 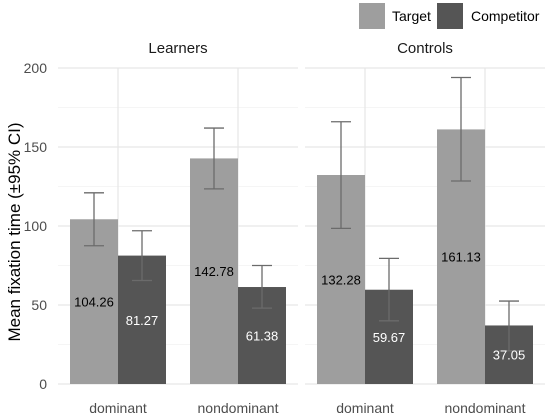 What do you see at coordinates (39, 305) in the screenshot?
I see `y-tick-label: 50` at bounding box center [39, 305].